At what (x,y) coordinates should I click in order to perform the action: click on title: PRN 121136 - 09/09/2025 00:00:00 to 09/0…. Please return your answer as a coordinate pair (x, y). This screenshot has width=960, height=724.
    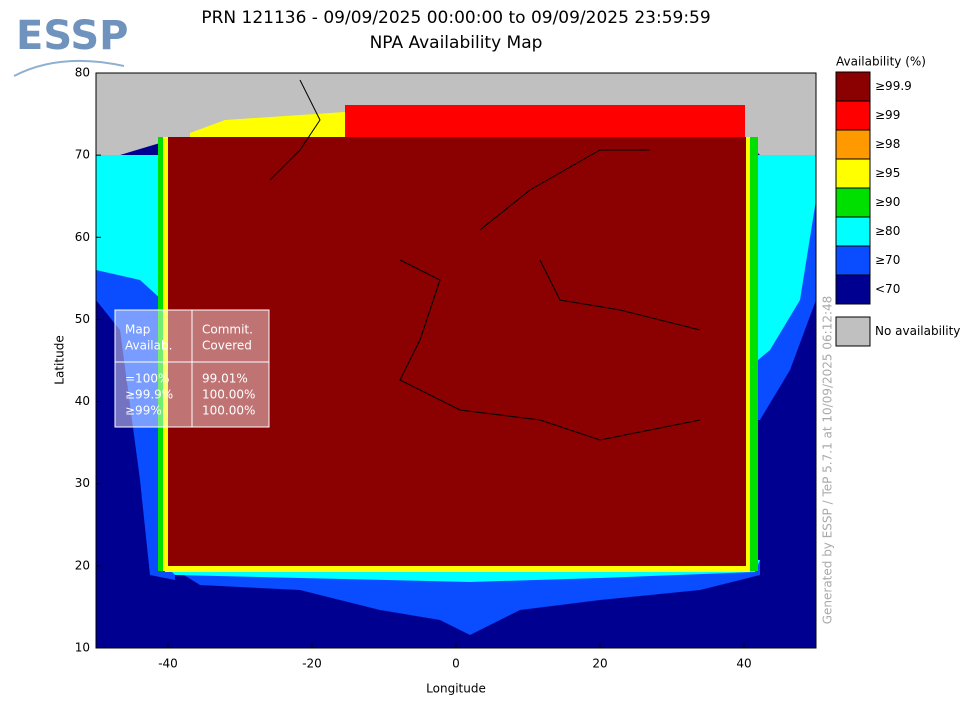
    Looking at the image, I should click on (455, 18).